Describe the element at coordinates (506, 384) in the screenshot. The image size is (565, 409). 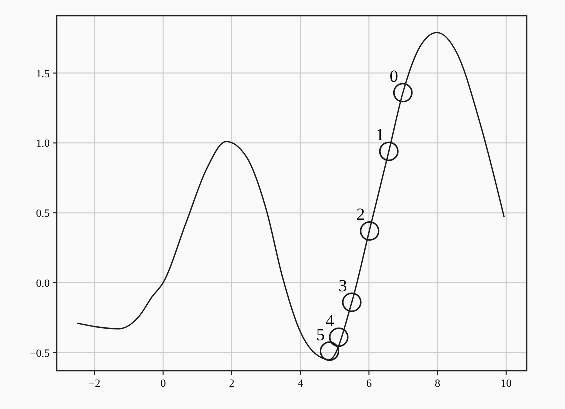
I see `x-tick-label: 10` at that location.